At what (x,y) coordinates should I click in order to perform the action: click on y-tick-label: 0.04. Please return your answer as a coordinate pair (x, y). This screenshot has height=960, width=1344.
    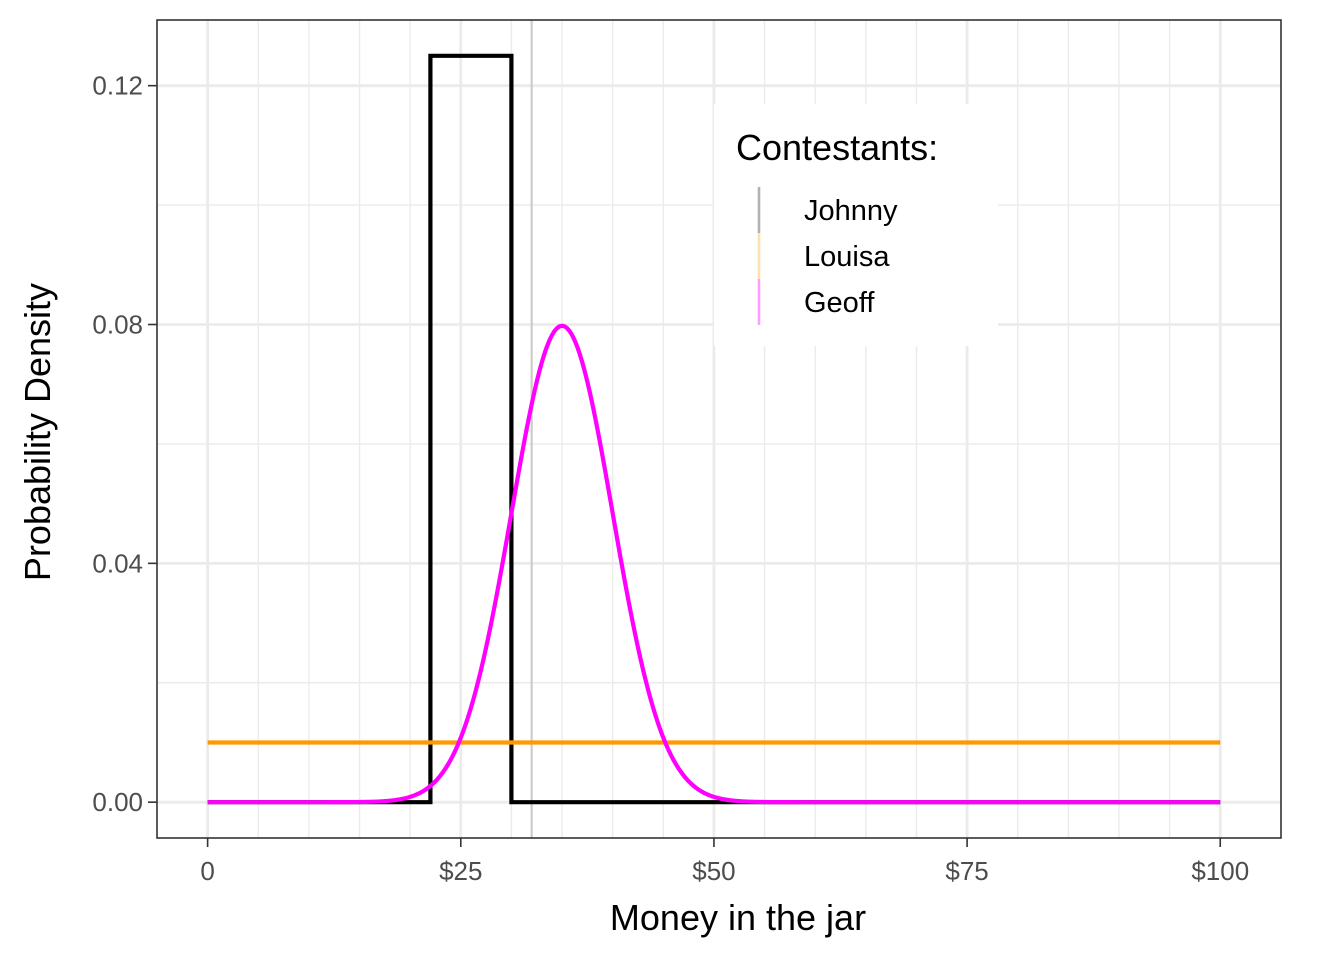
    Looking at the image, I should click on (117, 563).